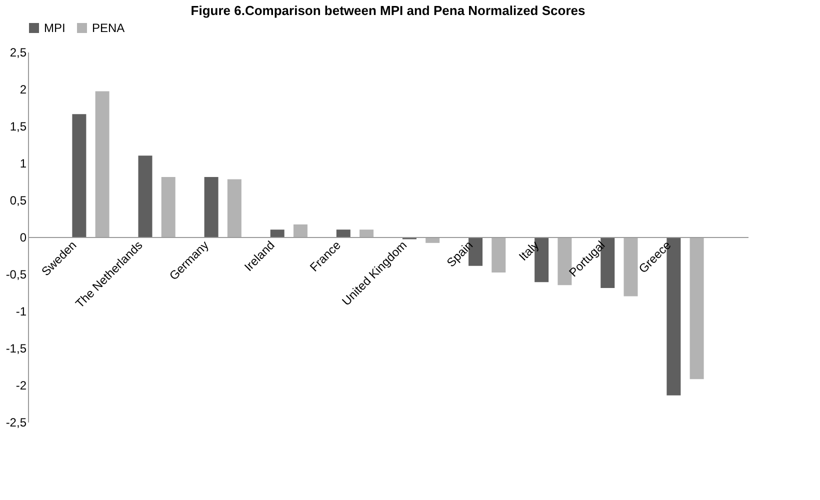  What do you see at coordinates (18, 53) in the screenshot?
I see `y-tick-label: 2,5` at bounding box center [18, 53].